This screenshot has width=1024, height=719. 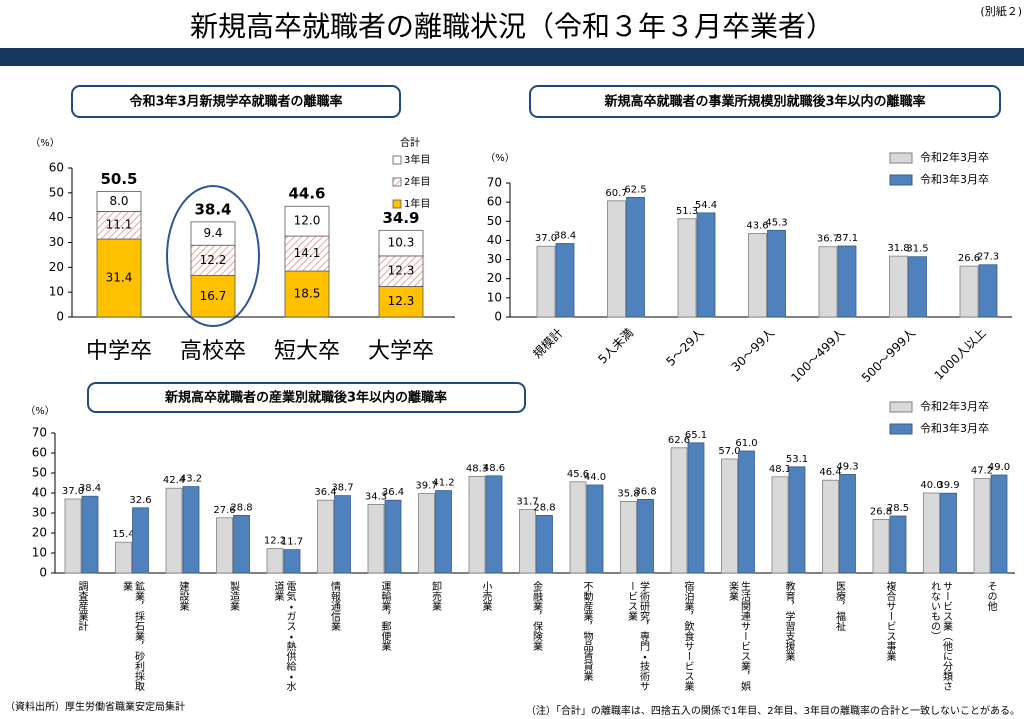 I want to click on value-label: 48.6, so click(x=494, y=468).